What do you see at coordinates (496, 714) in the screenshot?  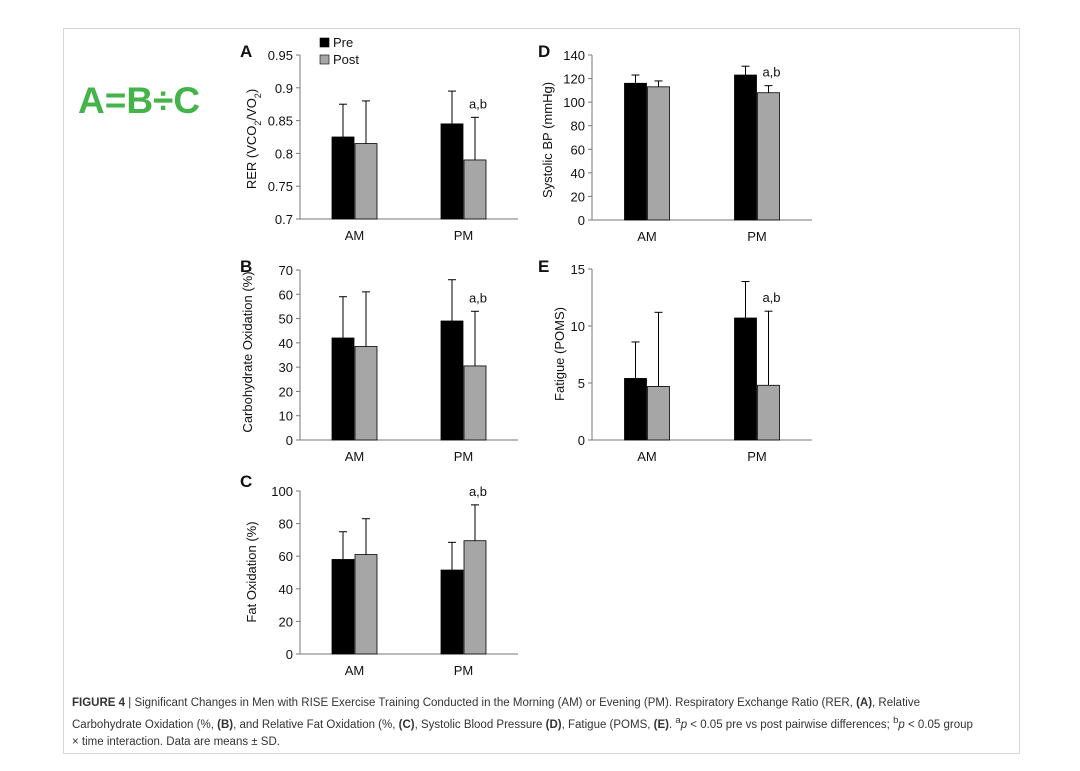 I see `caption-text-2: , Relative Carbohydrate Oxidation (%,` at bounding box center [496, 714].